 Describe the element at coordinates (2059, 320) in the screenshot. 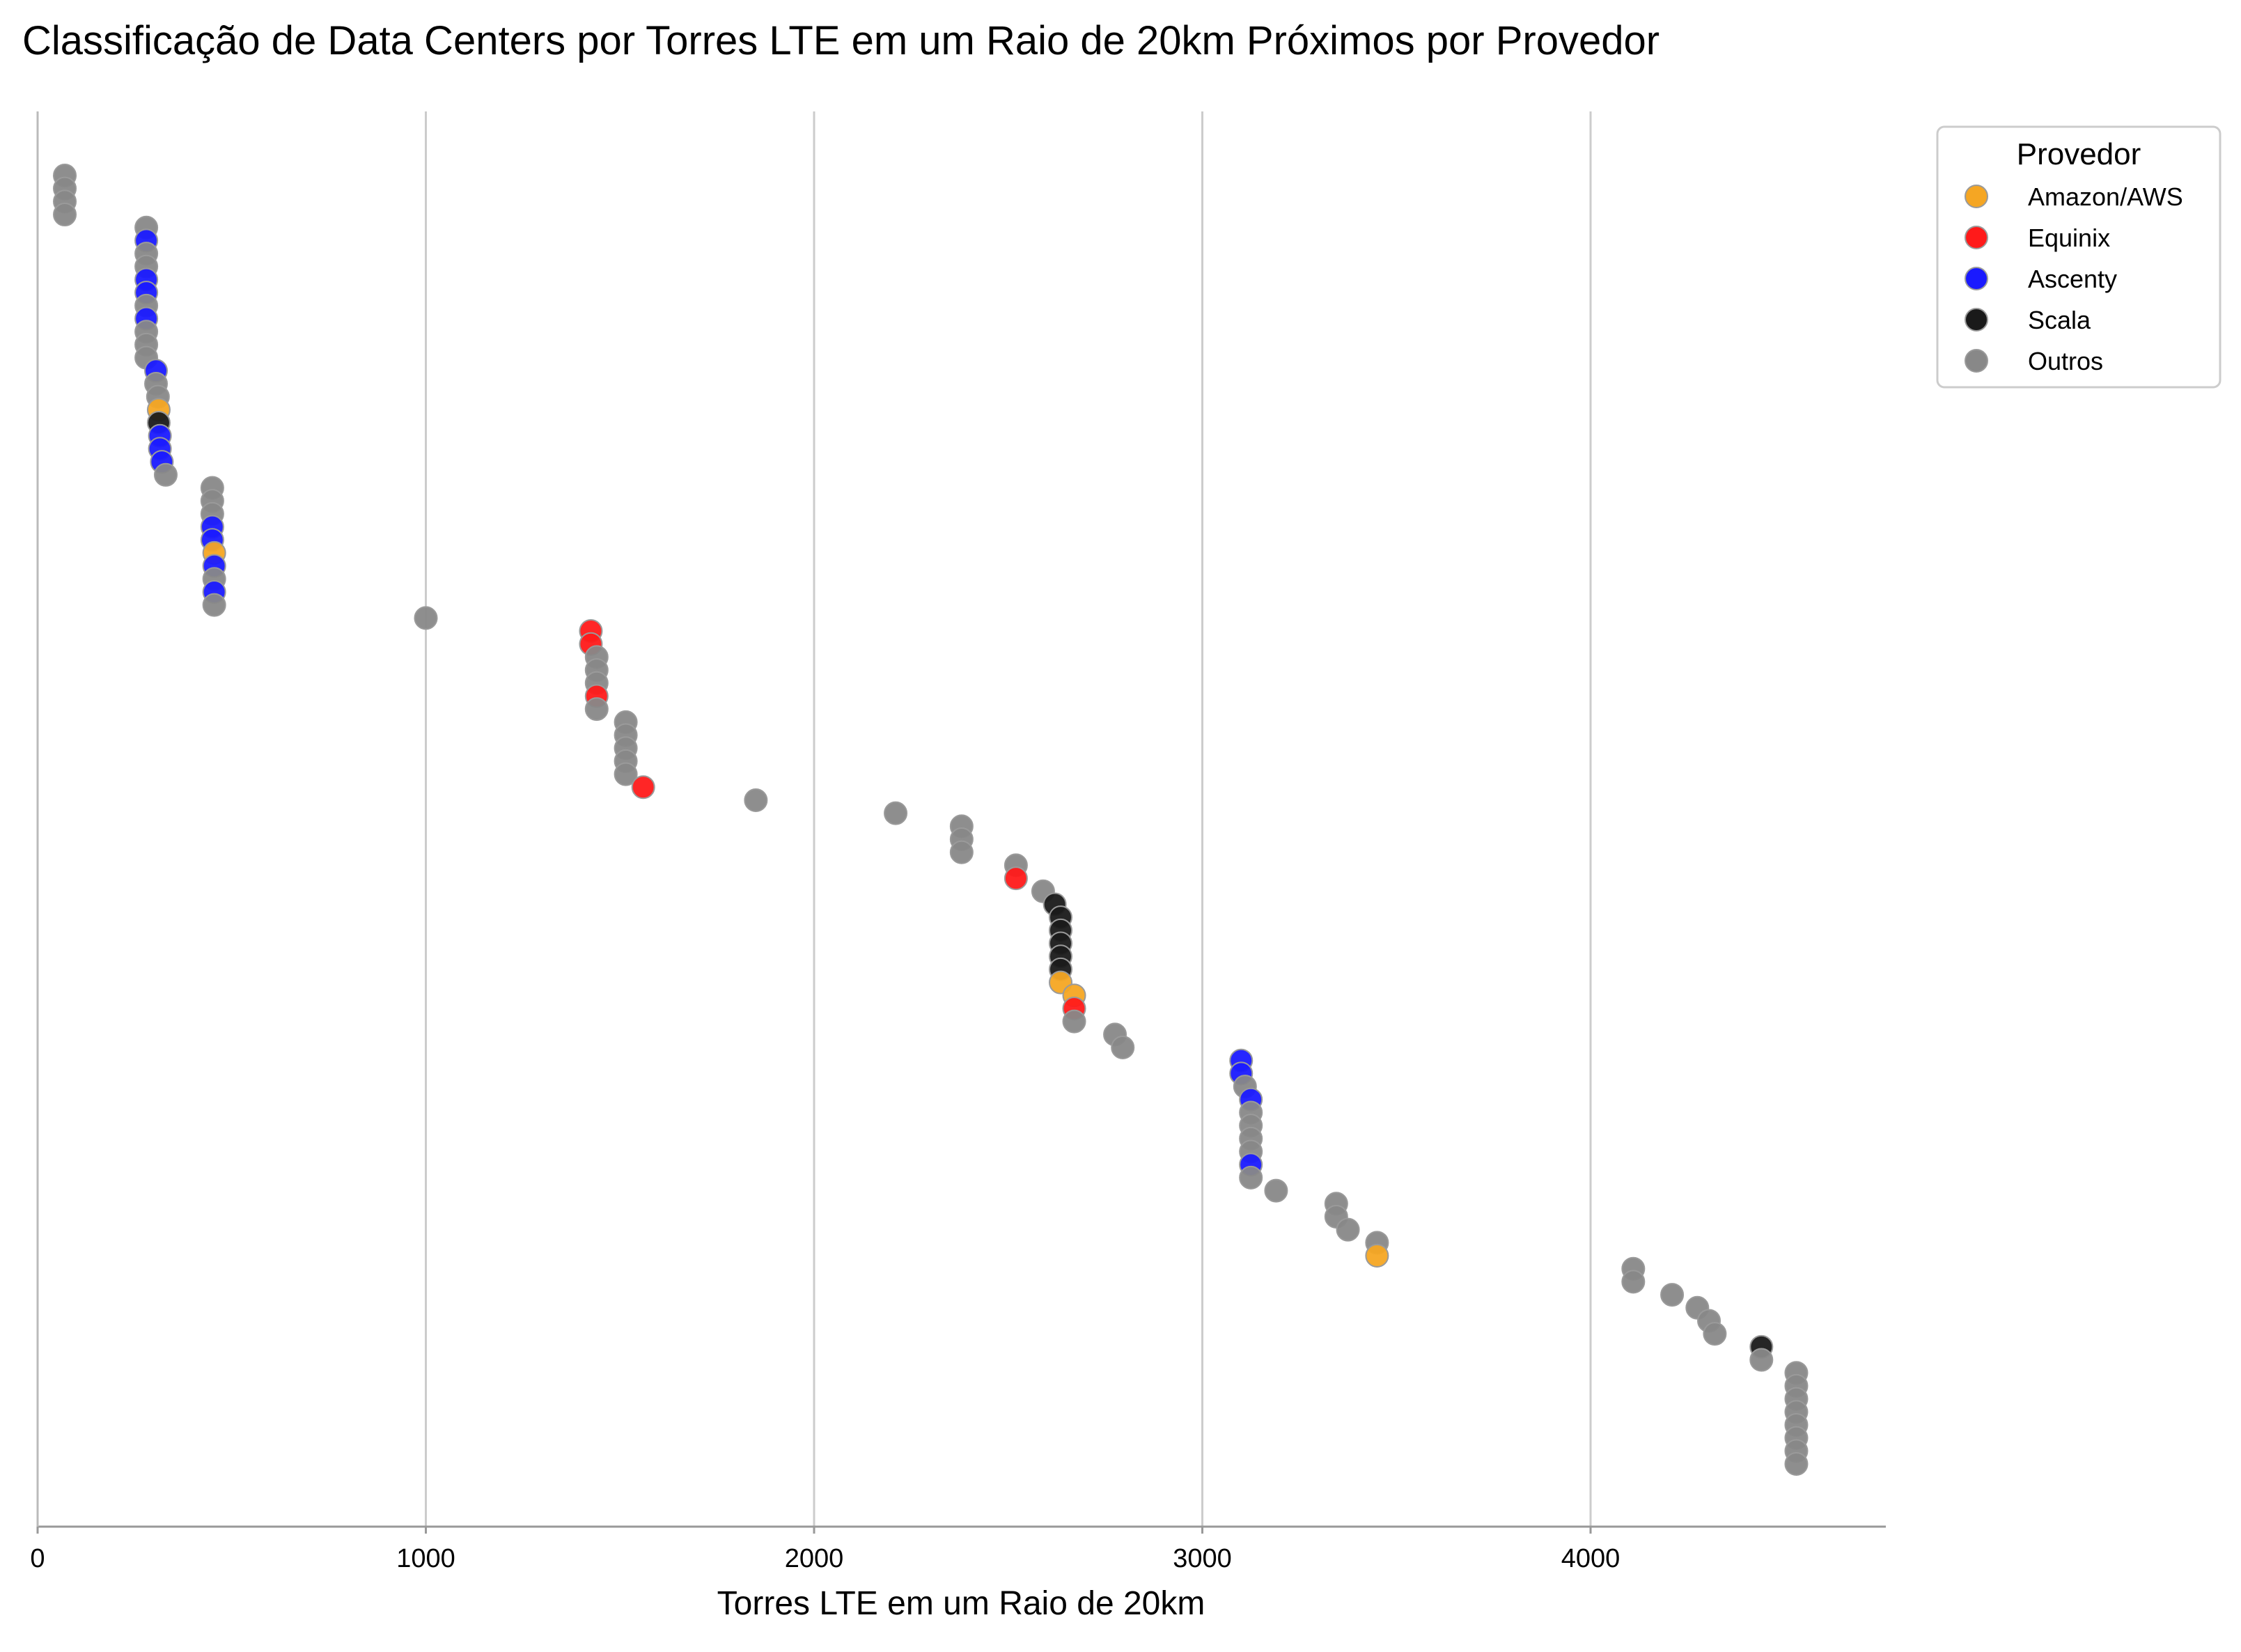

I see `legend-label: Scala` at that location.